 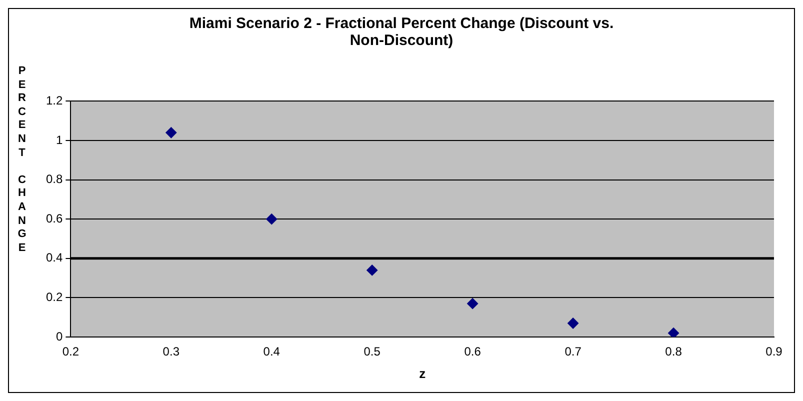 What do you see at coordinates (59, 336) in the screenshot?
I see `y-tick-label: 0` at bounding box center [59, 336].